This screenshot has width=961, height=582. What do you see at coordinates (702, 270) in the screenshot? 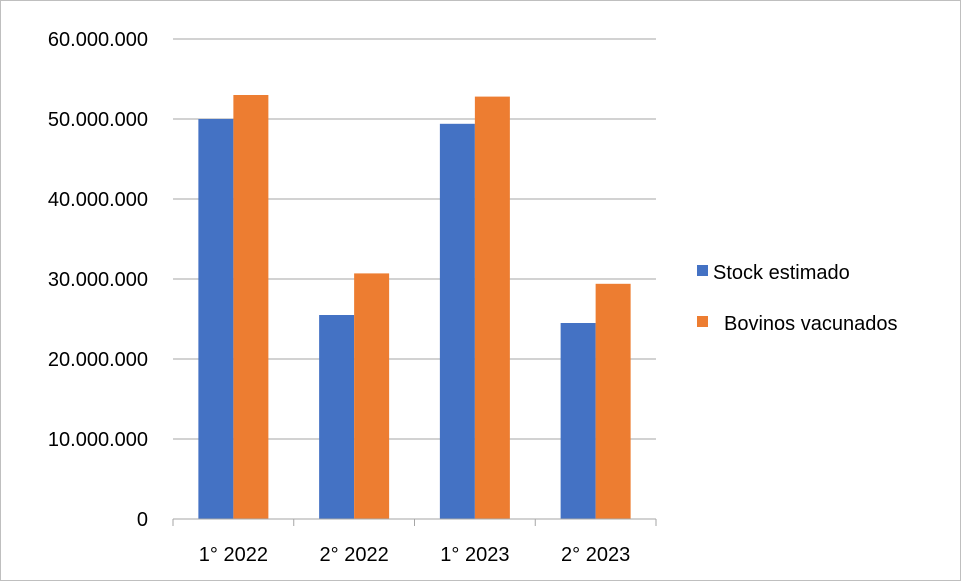
I see `legend-swatch-stock-estimado` at bounding box center [702, 270].